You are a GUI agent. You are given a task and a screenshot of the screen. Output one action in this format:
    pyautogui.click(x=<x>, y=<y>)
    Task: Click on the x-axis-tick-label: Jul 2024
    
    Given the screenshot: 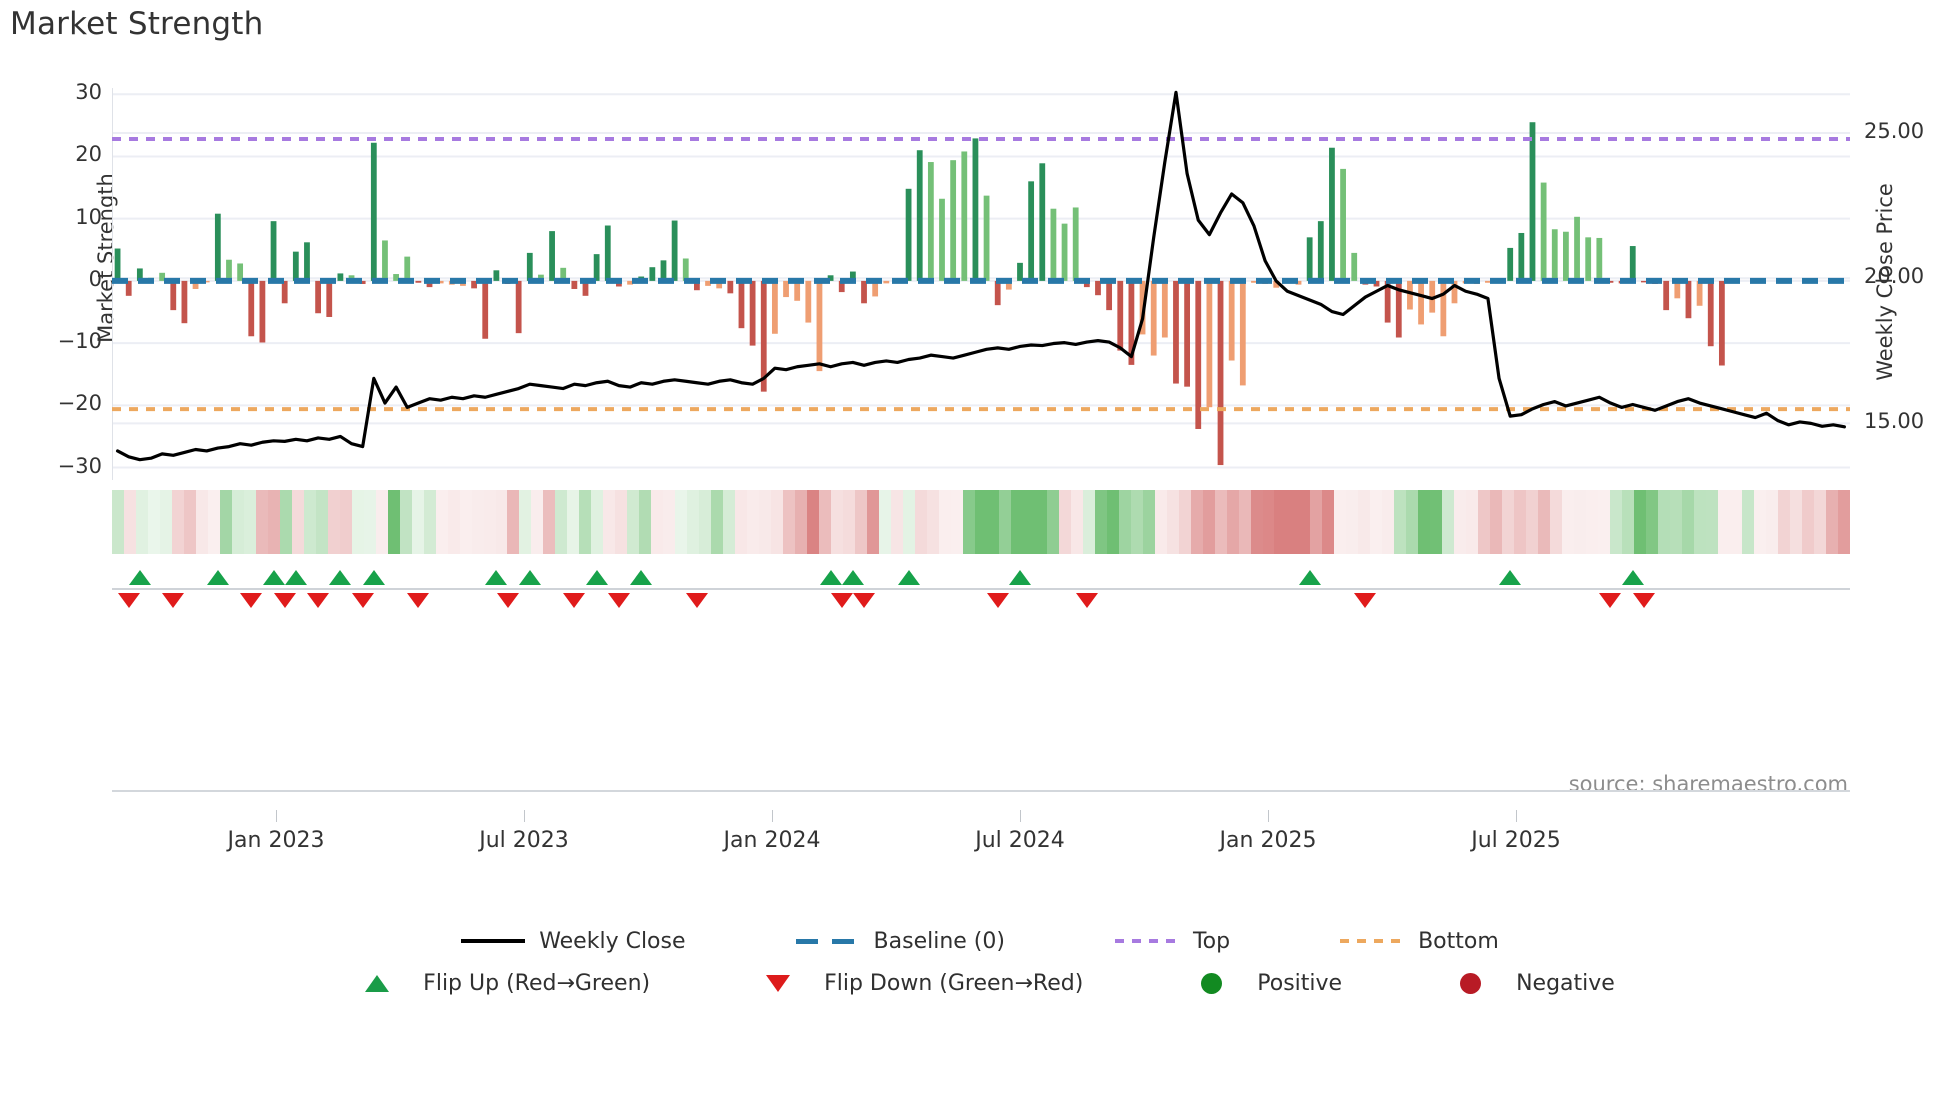 What is the action you would take?
    pyautogui.click(x=1020, y=840)
    